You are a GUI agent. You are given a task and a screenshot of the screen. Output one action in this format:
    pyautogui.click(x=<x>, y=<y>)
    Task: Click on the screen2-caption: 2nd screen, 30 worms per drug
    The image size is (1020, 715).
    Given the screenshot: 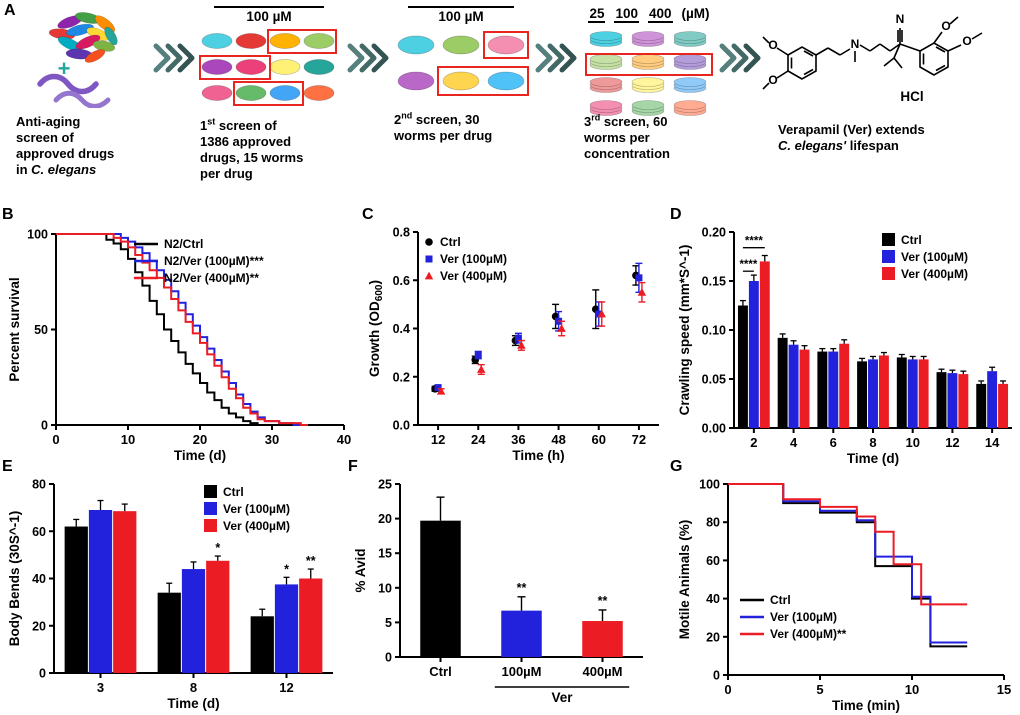 What is the action you would take?
    pyautogui.click(x=443, y=126)
    